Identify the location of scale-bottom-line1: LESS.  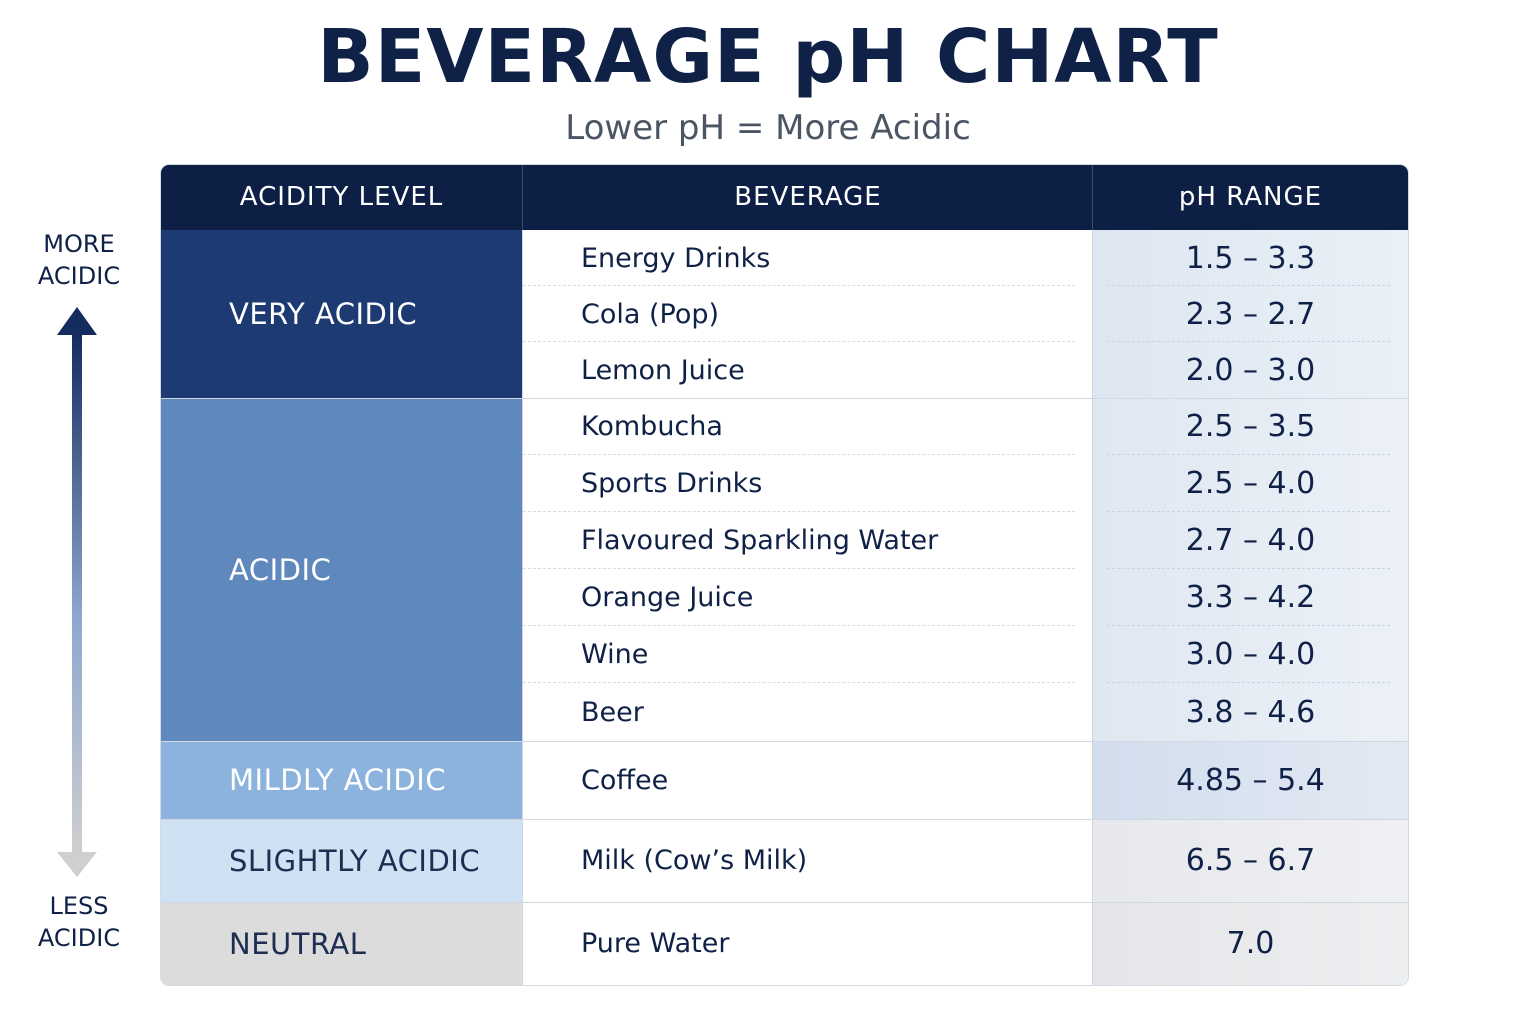
(79, 906).